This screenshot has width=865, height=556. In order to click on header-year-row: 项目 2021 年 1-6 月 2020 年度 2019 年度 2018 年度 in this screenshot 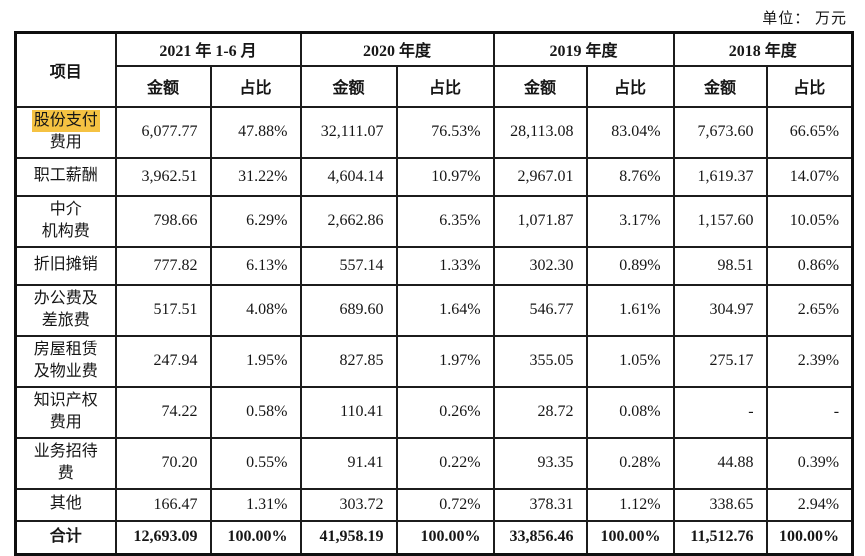, I will do `click(434, 69)`.